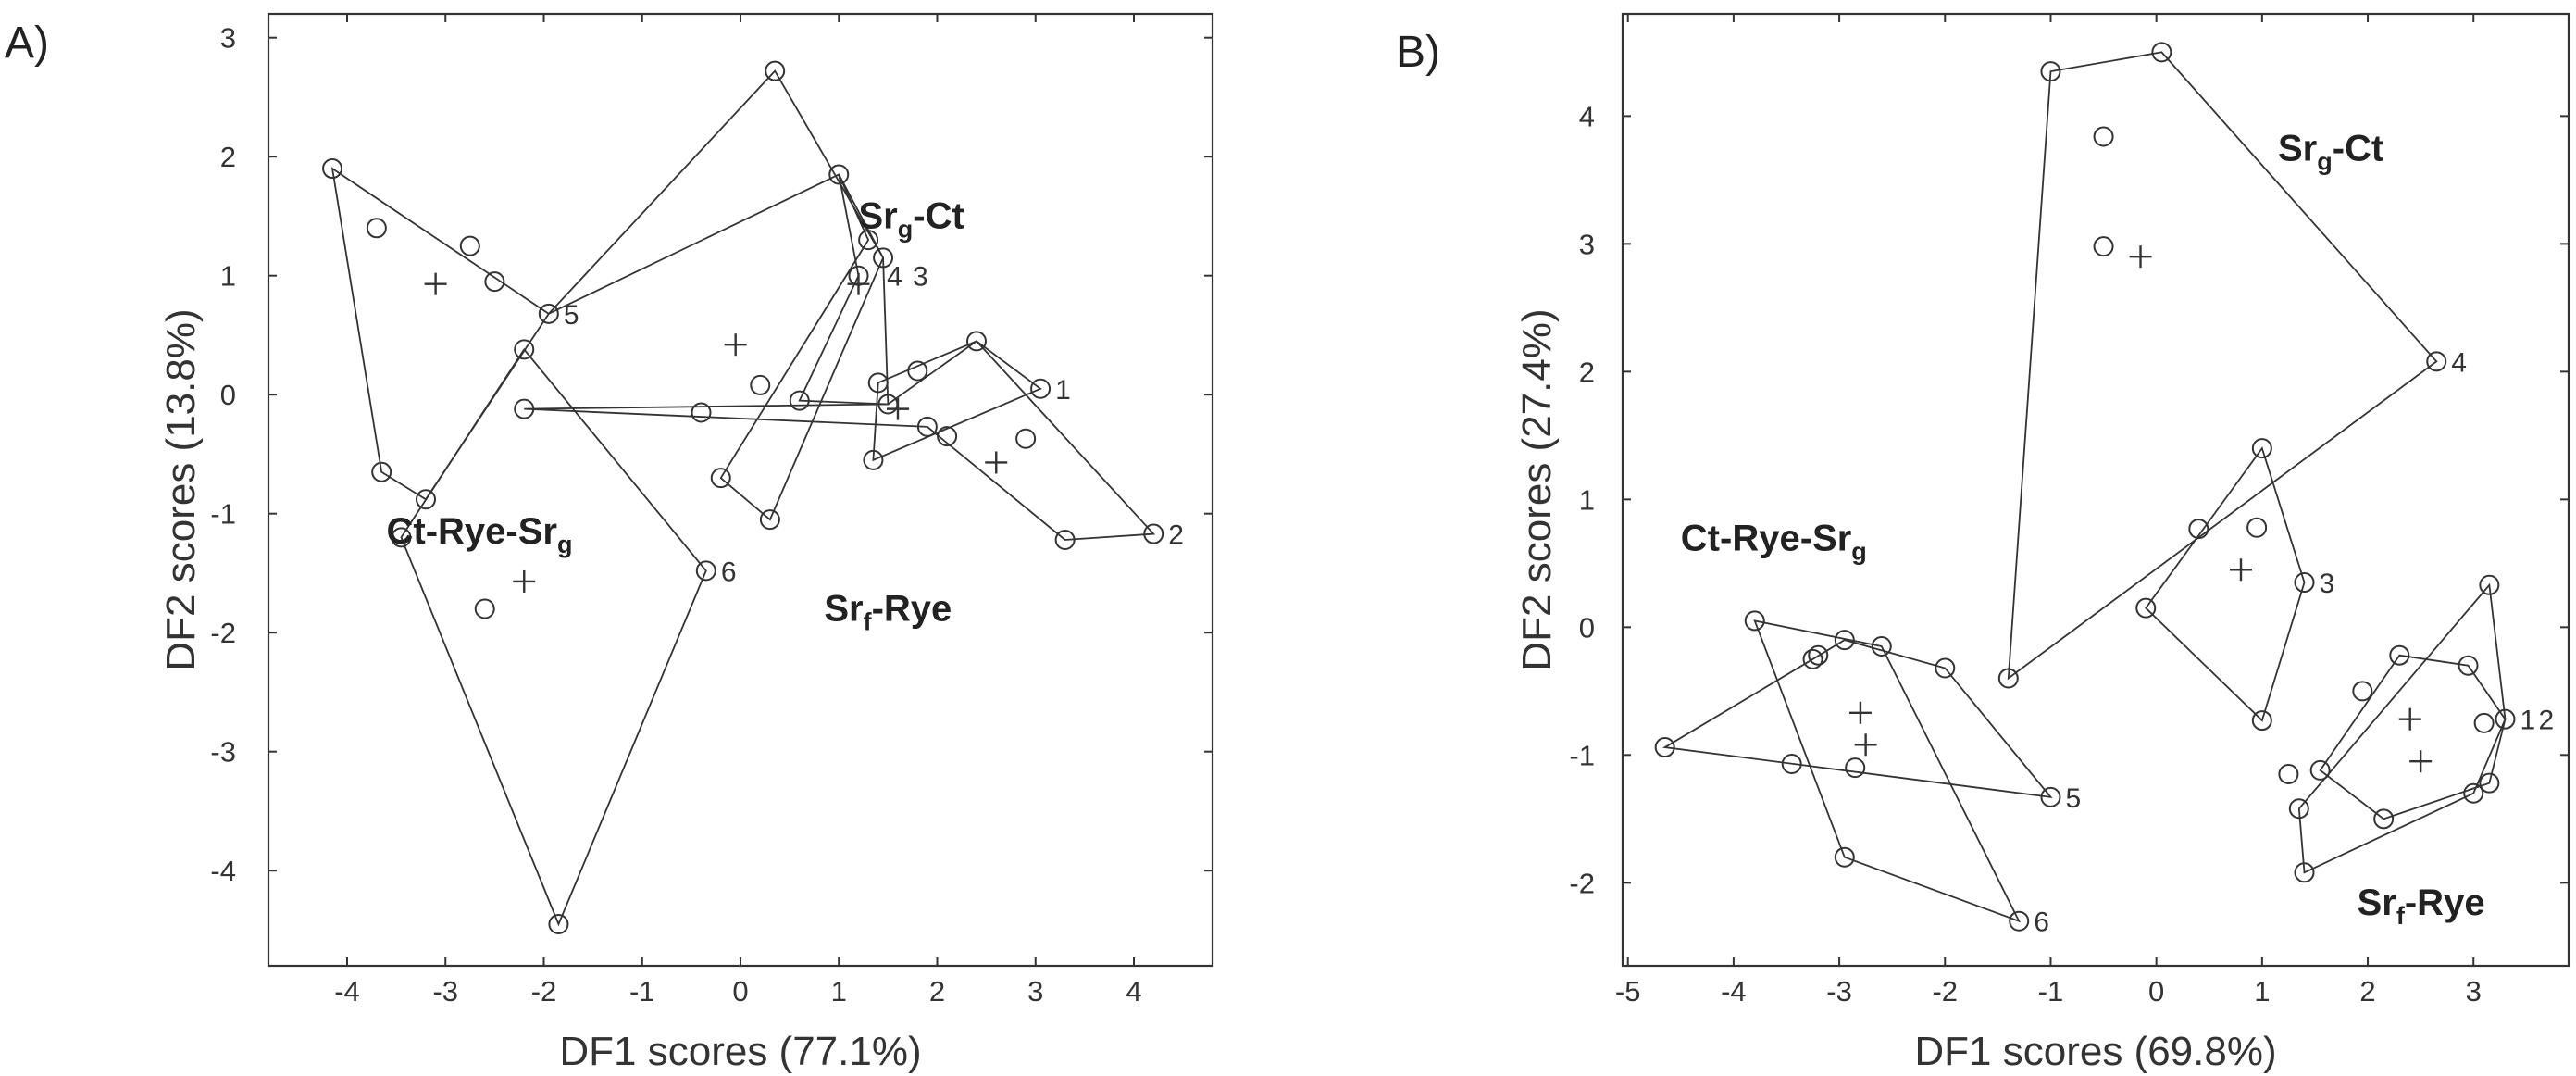 The image size is (2576, 1076). What do you see at coordinates (2095, 1051) in the screenshot?
I see `panel-b-x-axis-title: DF1 scores (69.8%)` at bounding box center [2095, 1051].